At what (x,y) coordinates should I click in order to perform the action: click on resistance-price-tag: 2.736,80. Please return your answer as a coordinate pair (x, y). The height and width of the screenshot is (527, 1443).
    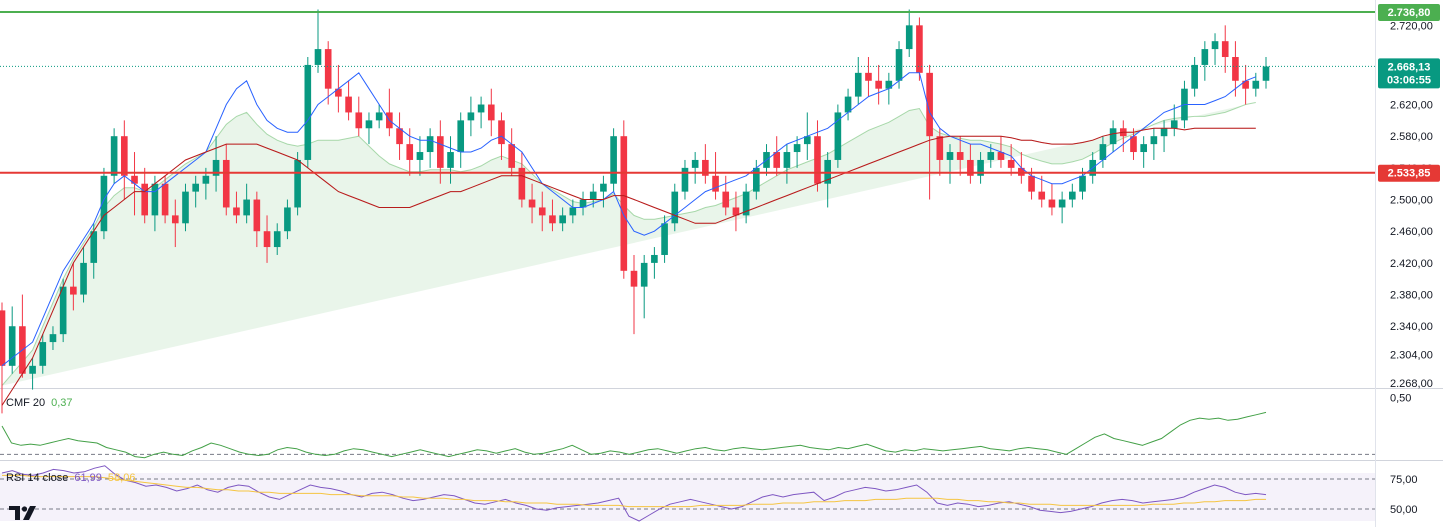
    Looking at the image, I should click on (1409, 13).